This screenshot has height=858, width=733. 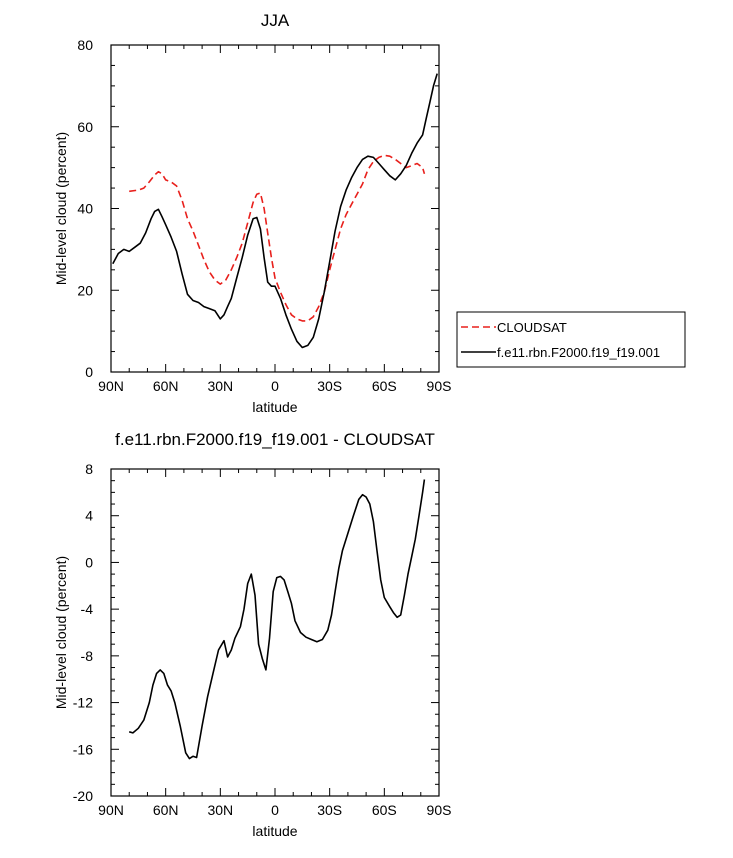 I want to click on y-tick-label: -8, so click(x=87, y=656).